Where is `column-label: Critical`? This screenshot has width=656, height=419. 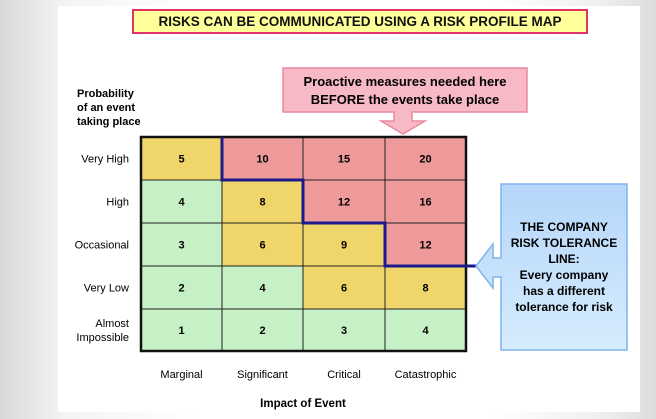
column-label: Critical is located at coordinates (344, 375).